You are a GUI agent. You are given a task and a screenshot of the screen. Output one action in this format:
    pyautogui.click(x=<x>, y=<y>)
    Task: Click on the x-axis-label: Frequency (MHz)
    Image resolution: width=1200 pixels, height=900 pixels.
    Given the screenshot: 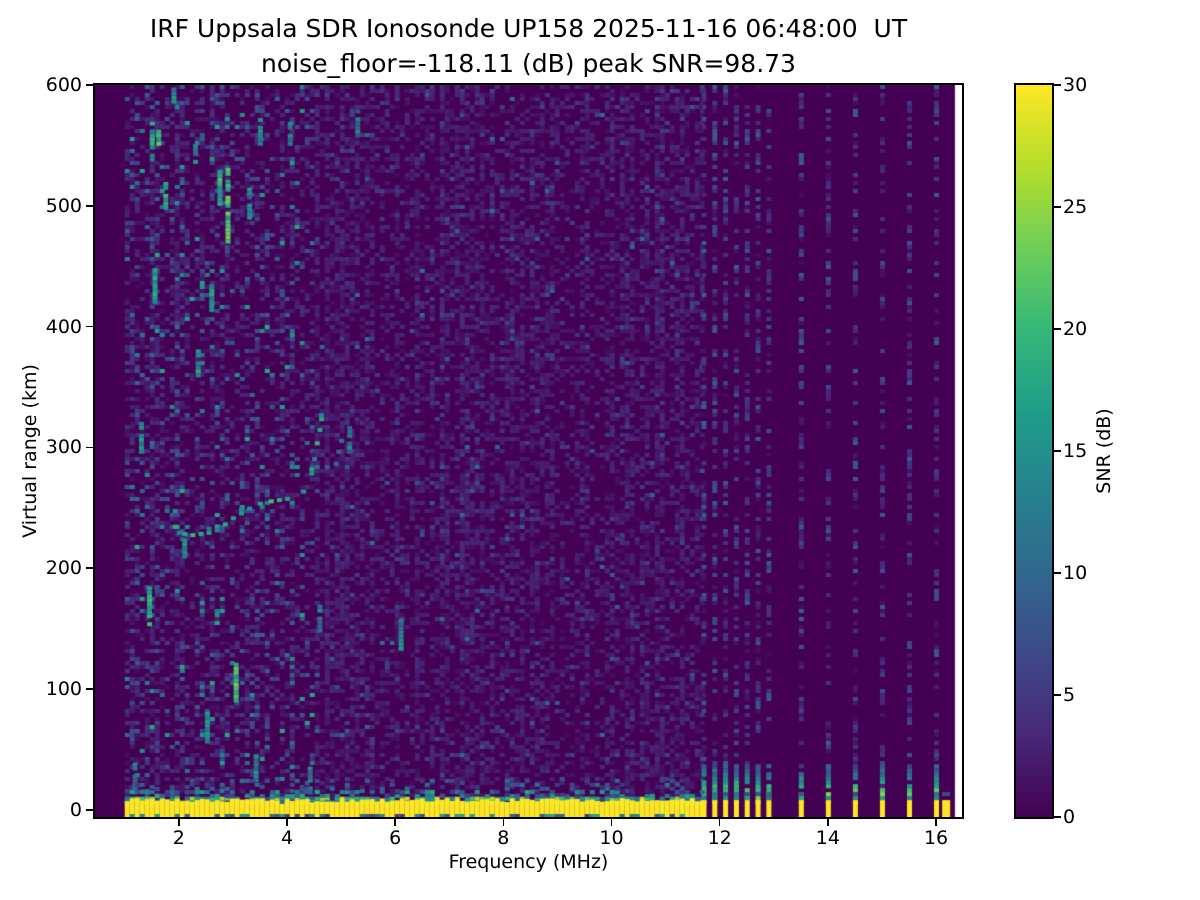 What is the action you would take?
    pyautogui.click(x=528, y=862)
    